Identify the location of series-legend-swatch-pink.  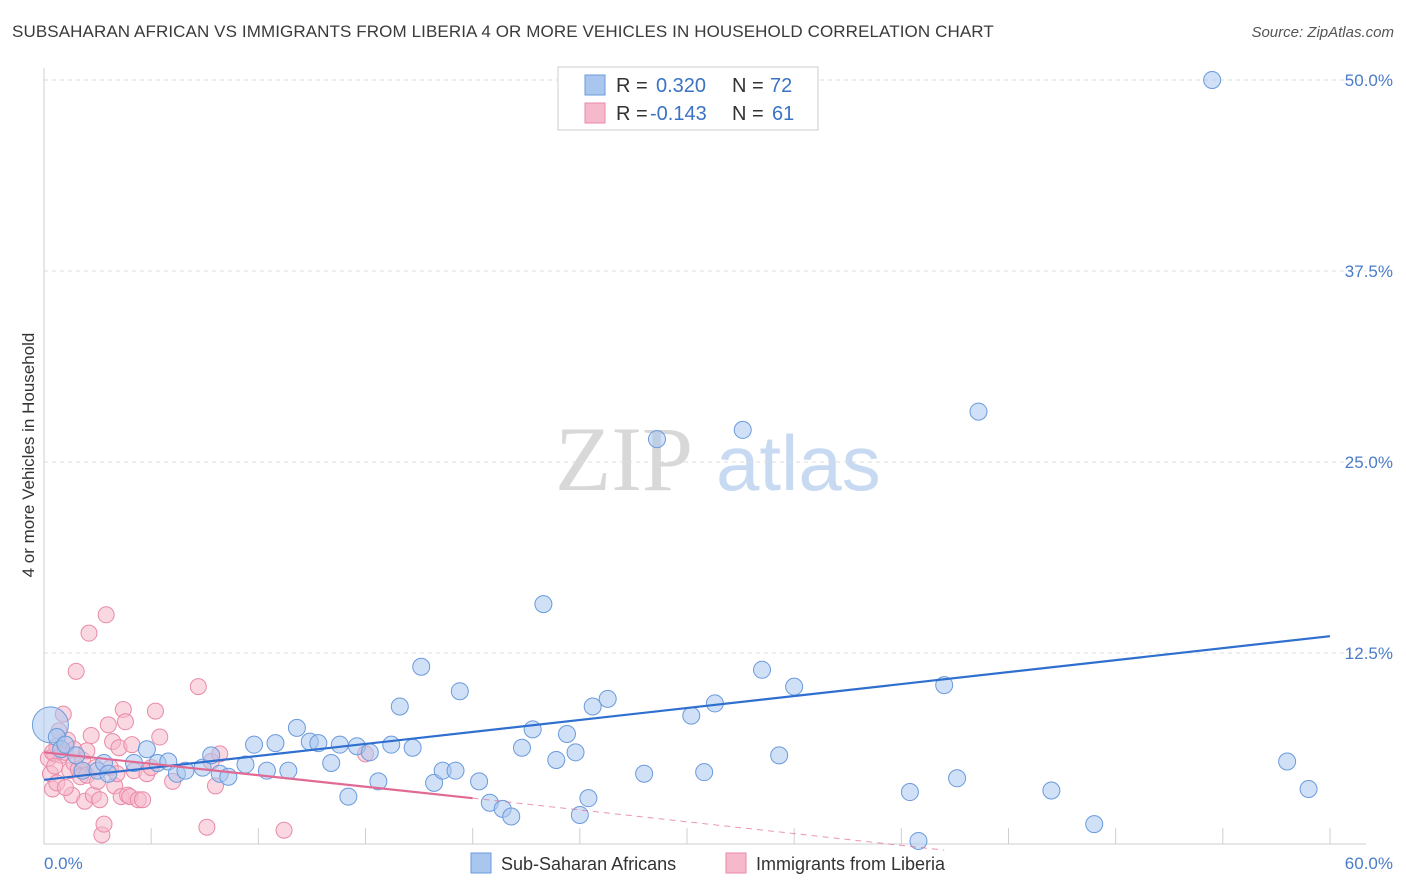
(736, 863).